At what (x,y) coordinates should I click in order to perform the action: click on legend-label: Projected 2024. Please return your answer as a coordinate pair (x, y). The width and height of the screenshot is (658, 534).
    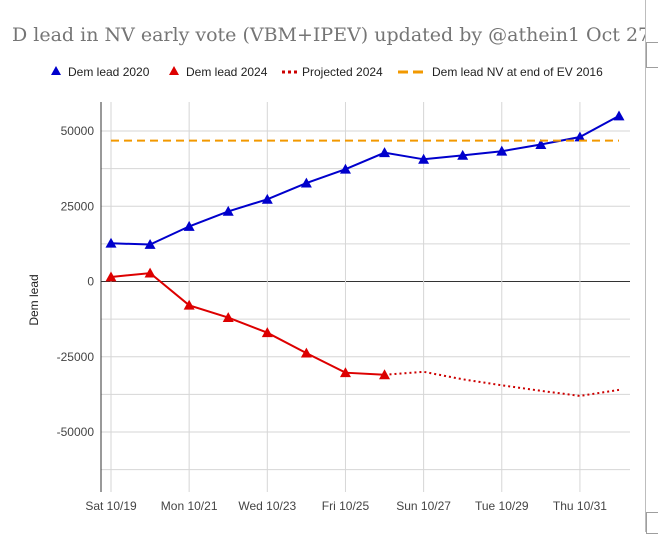
    Looking at the image, I should click on (342, 72).